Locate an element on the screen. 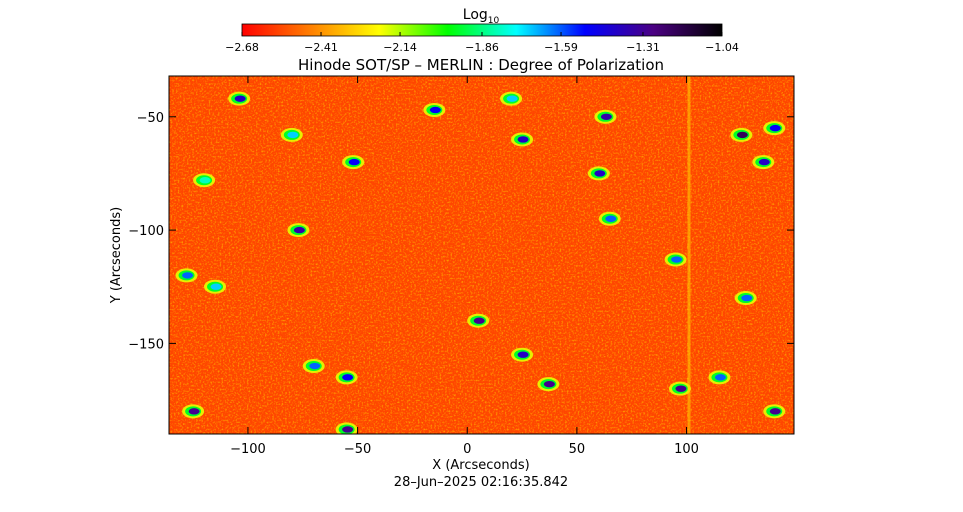 The width and height of the screenshot is (963, 512). x-tick-label: −50 is located at coordinates (357, 449).